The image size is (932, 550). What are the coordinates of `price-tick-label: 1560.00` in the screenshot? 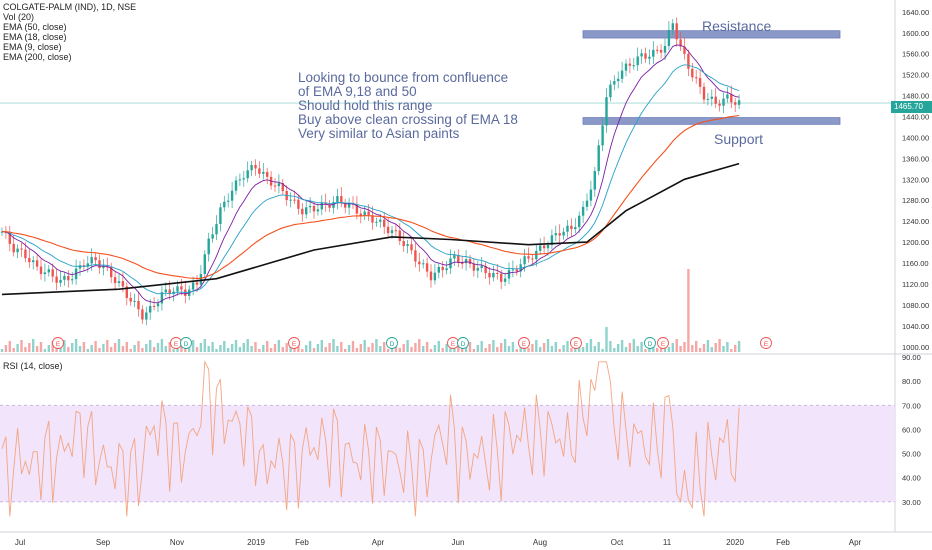 It's located at (915, 54).